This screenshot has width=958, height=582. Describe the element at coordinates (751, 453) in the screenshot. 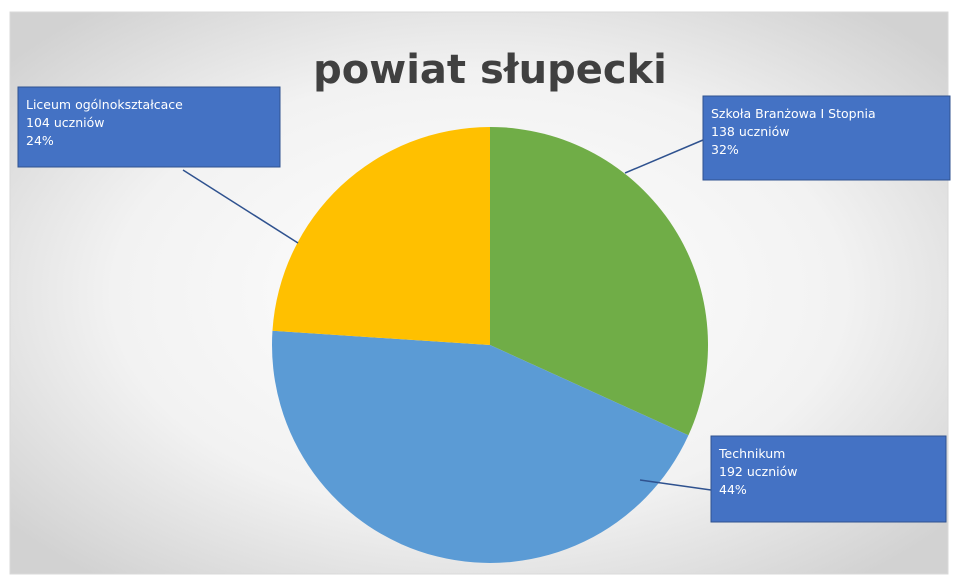

I see `data-label: Technikum` at that location.